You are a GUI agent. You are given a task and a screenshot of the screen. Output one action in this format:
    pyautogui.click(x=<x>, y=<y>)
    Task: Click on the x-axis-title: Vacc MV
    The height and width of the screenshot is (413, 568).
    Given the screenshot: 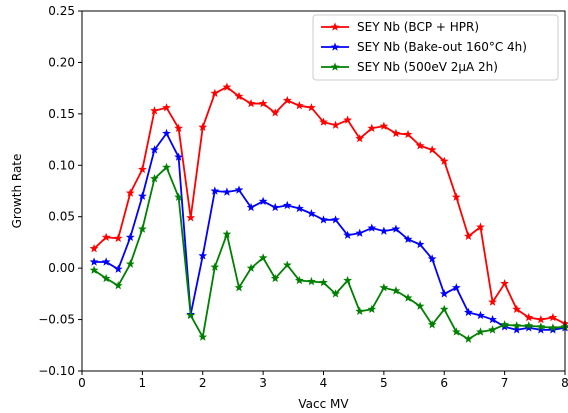 What is the action you would take?
    pyautogui.click(x=323, y=404)
    